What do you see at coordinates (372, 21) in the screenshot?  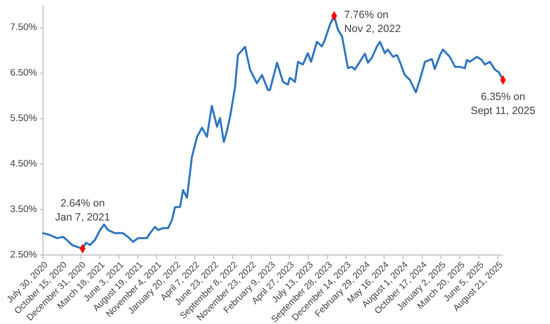 I see `annotation: 7.76% on Nov 2, 2022` at bounding box center [372, 21].